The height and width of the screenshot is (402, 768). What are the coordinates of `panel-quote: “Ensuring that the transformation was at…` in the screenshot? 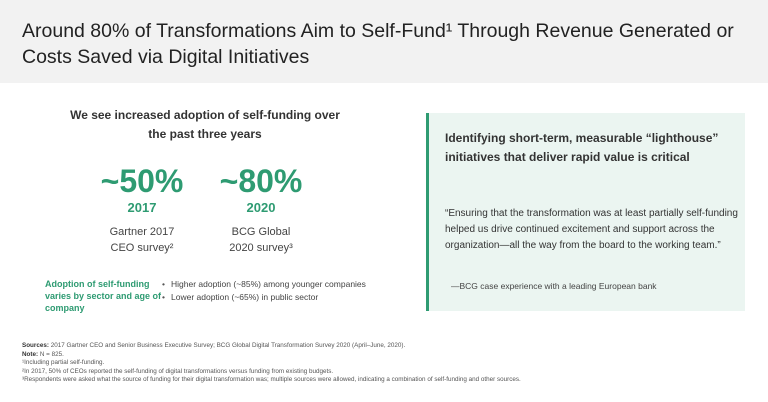 It's located at (591, 229).